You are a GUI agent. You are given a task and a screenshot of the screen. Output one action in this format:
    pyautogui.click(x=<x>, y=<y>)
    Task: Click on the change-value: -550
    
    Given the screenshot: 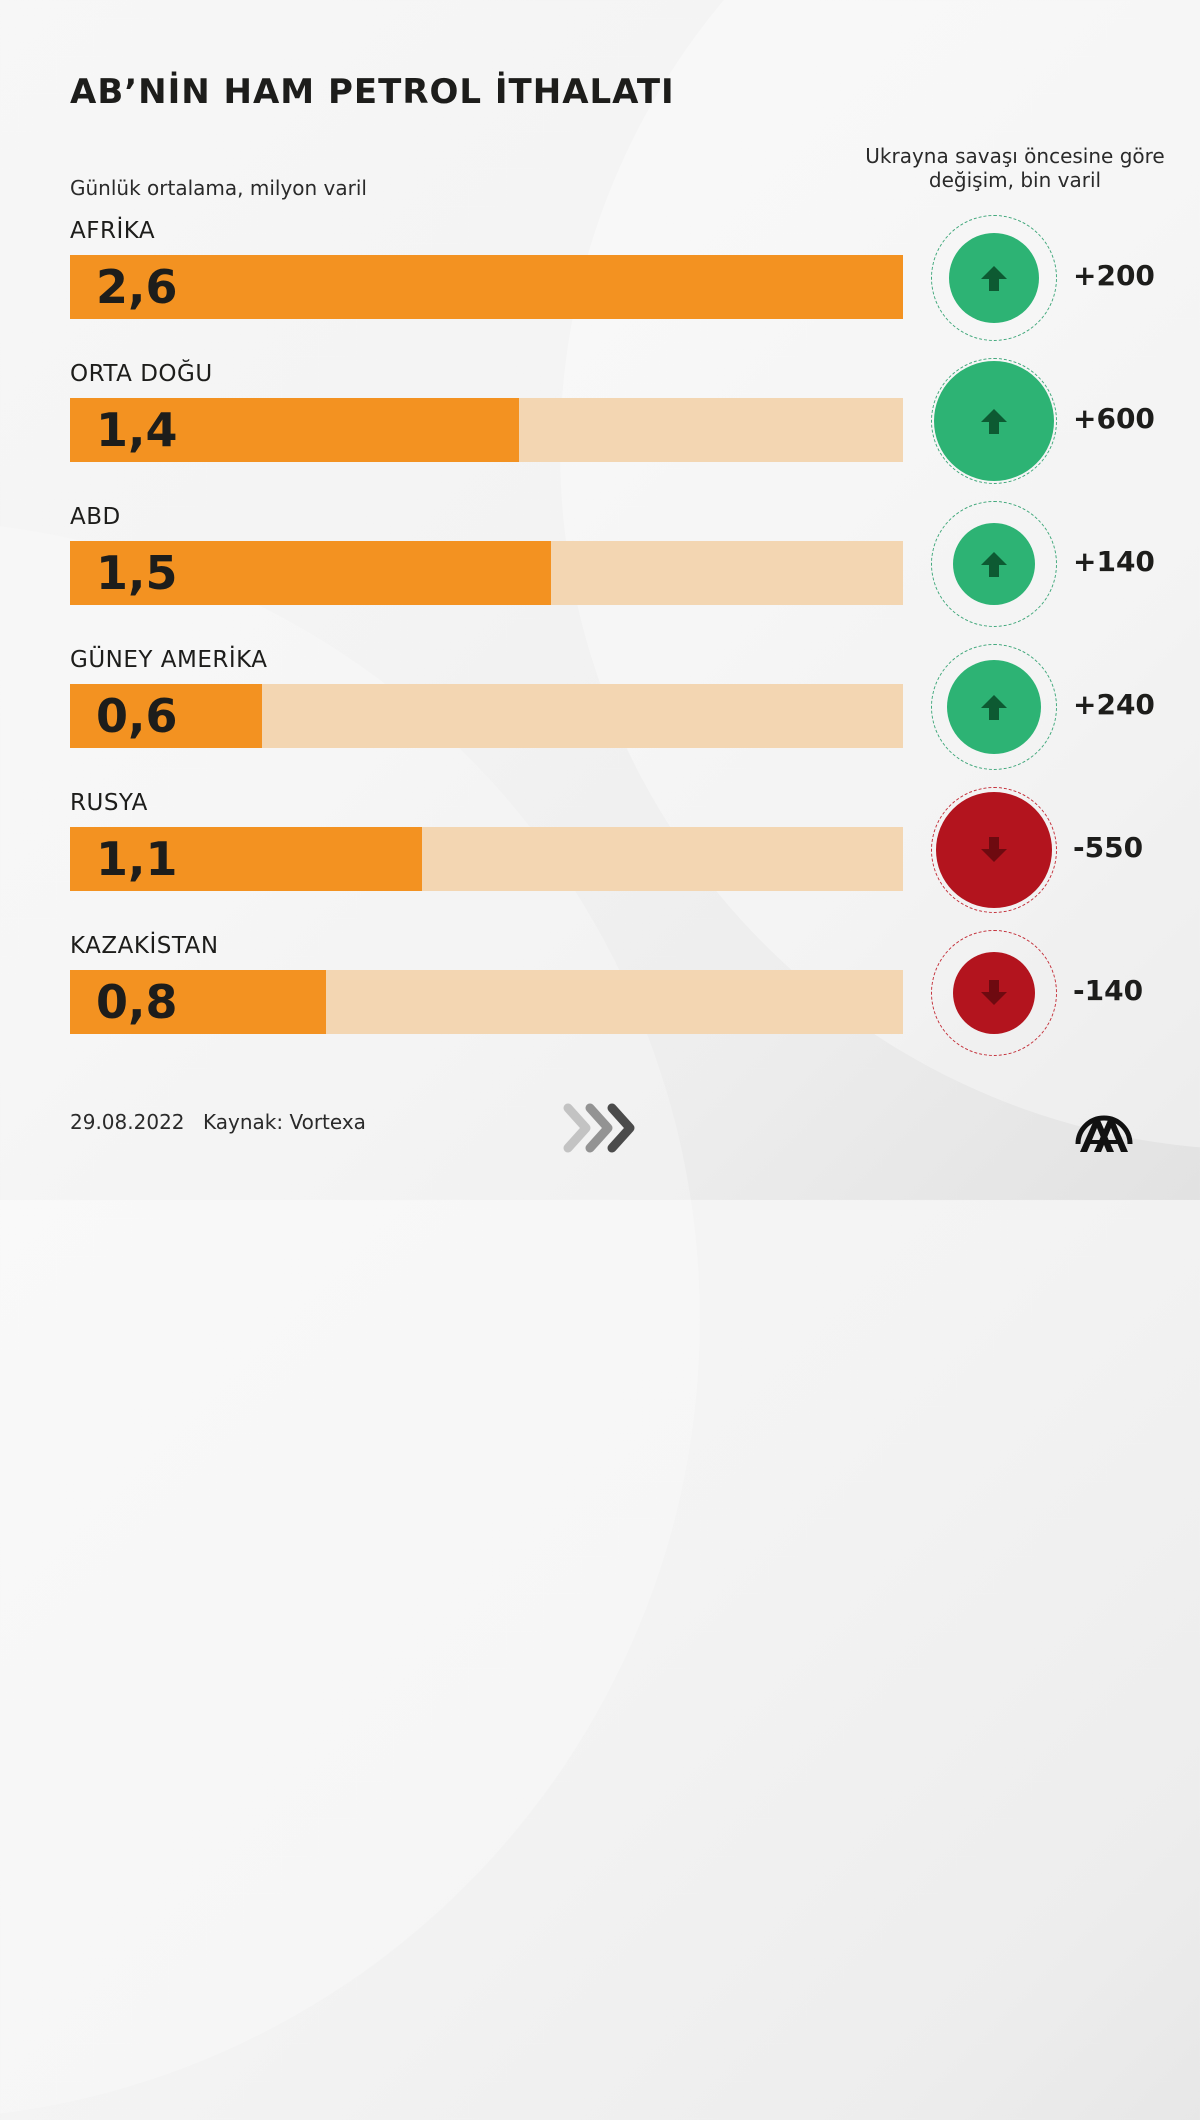 What is the action you would take?
    pyautogui.click(x=1108, y=847)
    